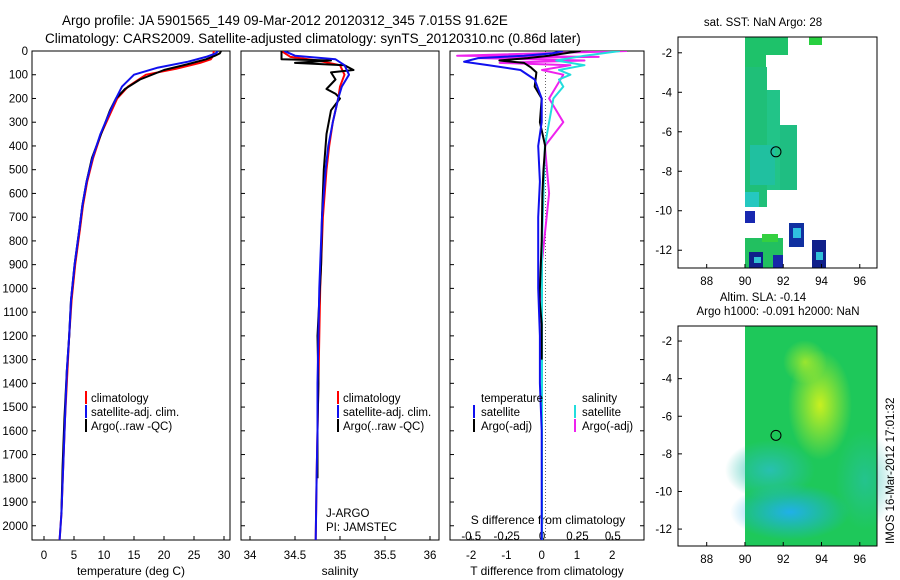 Image resolution: width=900 pixels, height=580 pixels. I want to click on sla-map-frame, so click(777, 436).